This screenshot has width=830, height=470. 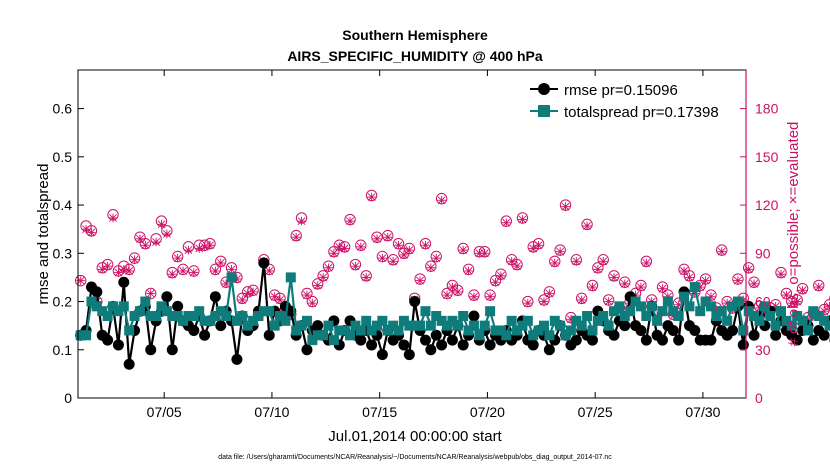 What do you see at coordinates (763, 302) in the screenshot?
I see `y-right-tick-label: 60` at bounding box center [763, 302].